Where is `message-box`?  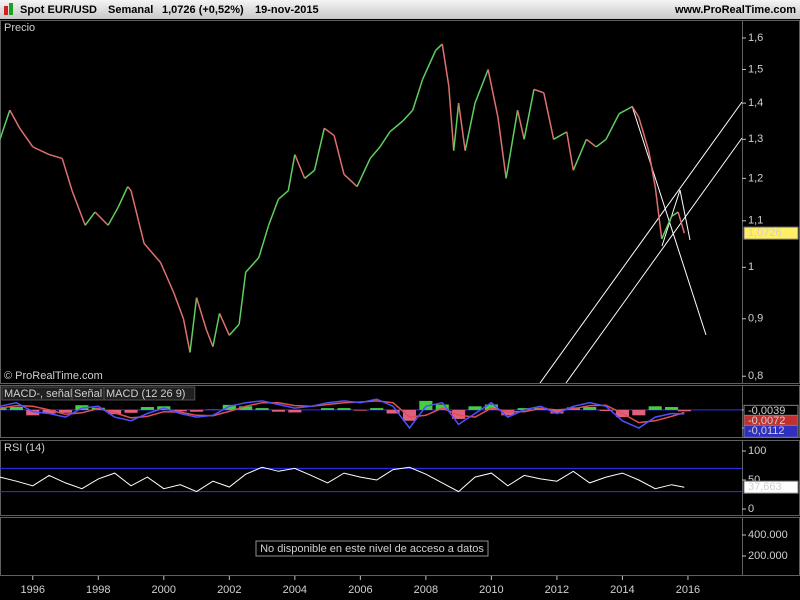
message-box is located at coordinates (372, 548).